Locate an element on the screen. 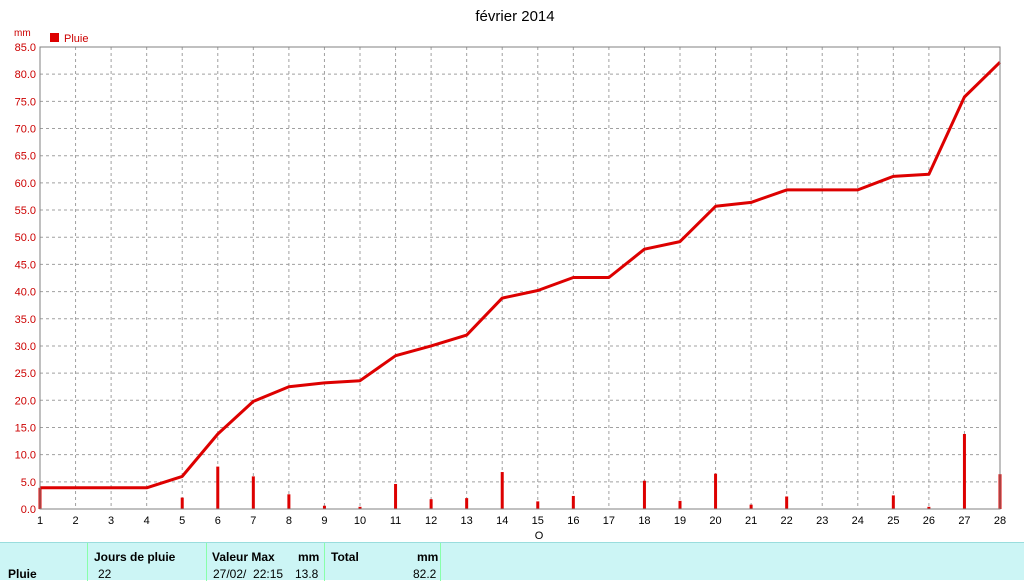 This screenshot has width=1024, height=581. legend-swatch is located at coordinates (54, 37).